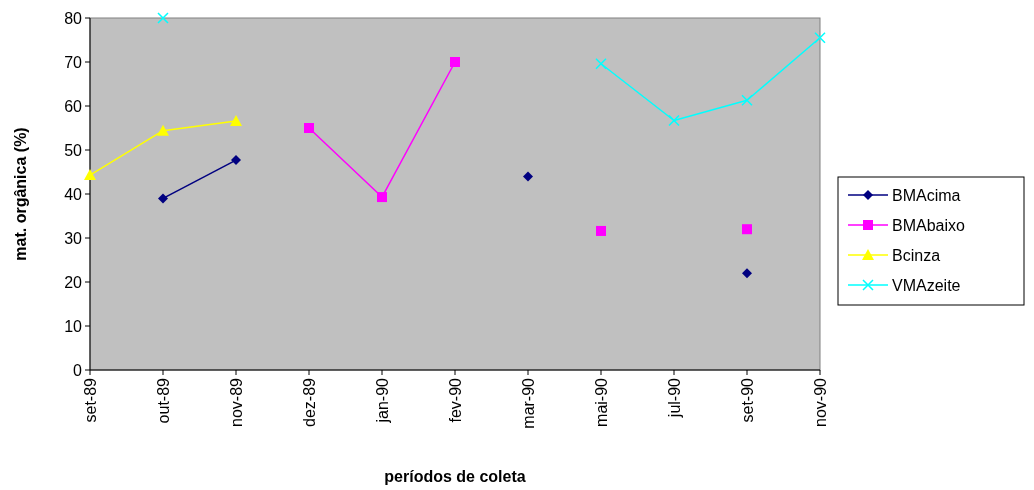 The image size is (1034, 490). What do you see at coordinates (163, 400) in the screenshot?
I see `x-tick-label: out-89` at bounding box center [163, 400].